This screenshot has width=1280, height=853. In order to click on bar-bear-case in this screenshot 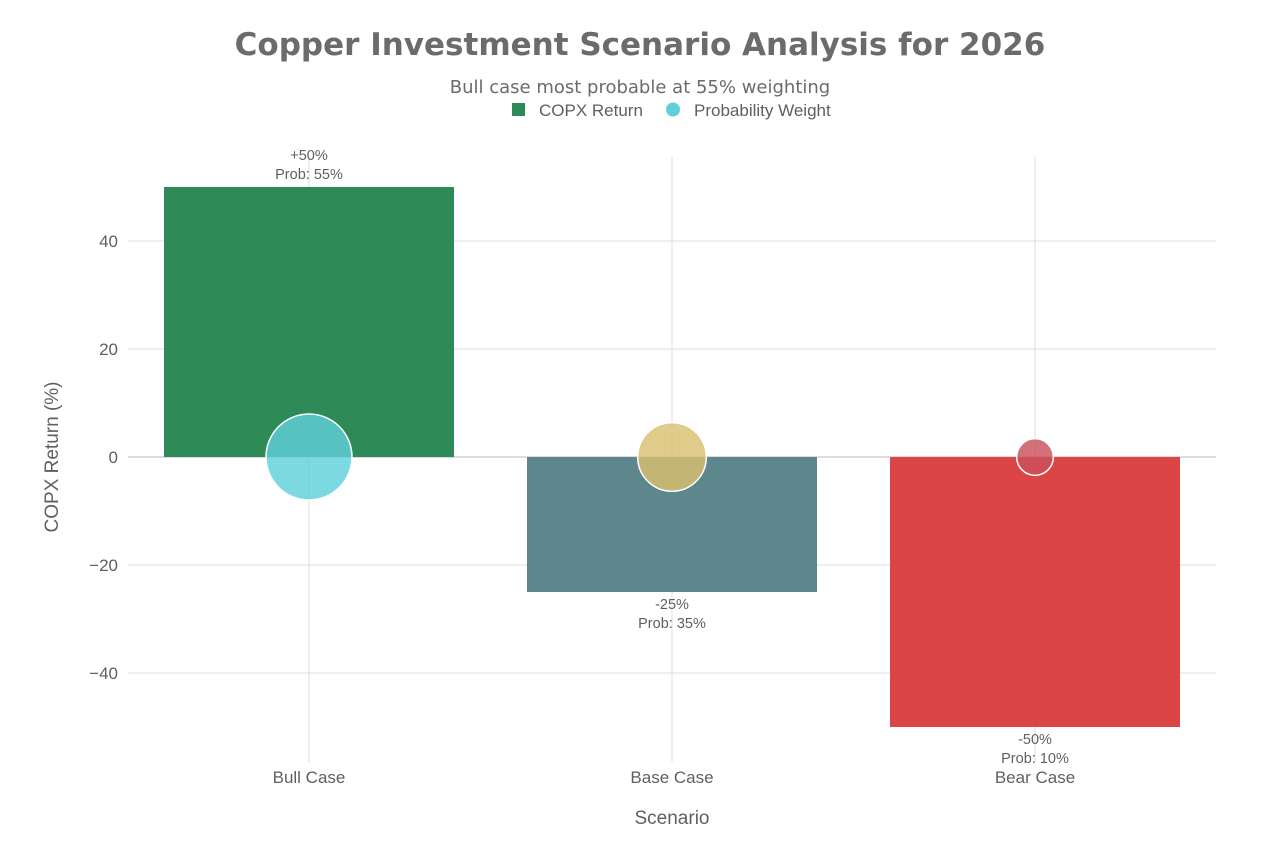, I will do `click(1035, 592)`.